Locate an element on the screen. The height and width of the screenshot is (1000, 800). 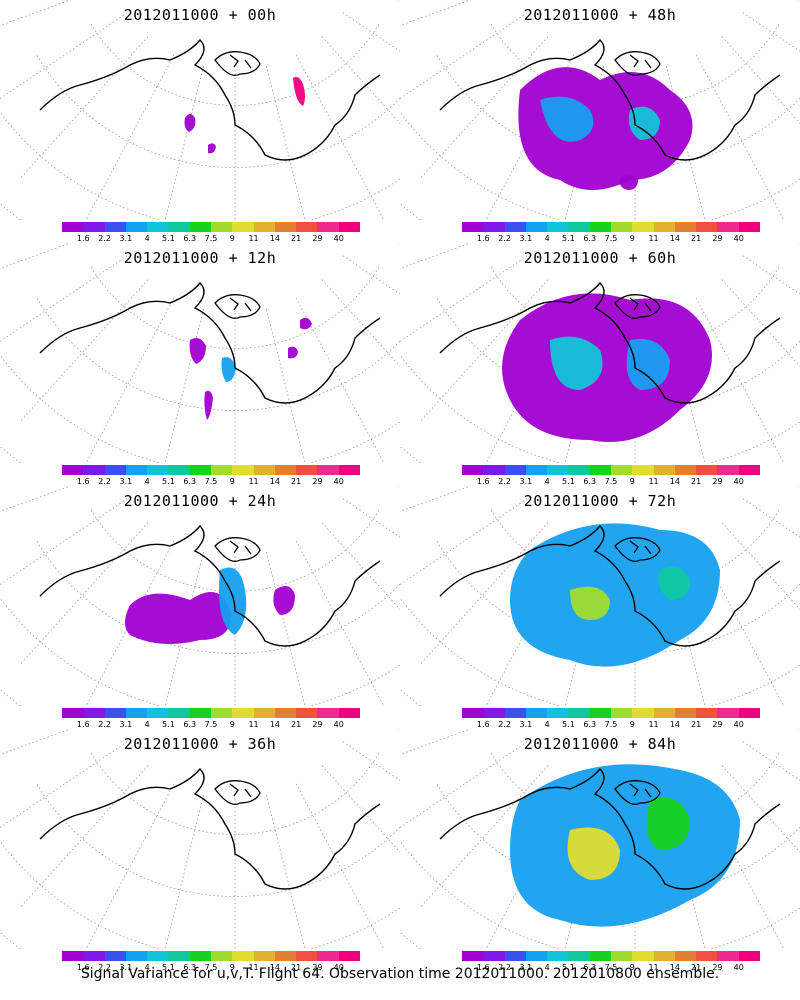
panel-title: 2012011000 + 00h is located at coordinates (200, 15).